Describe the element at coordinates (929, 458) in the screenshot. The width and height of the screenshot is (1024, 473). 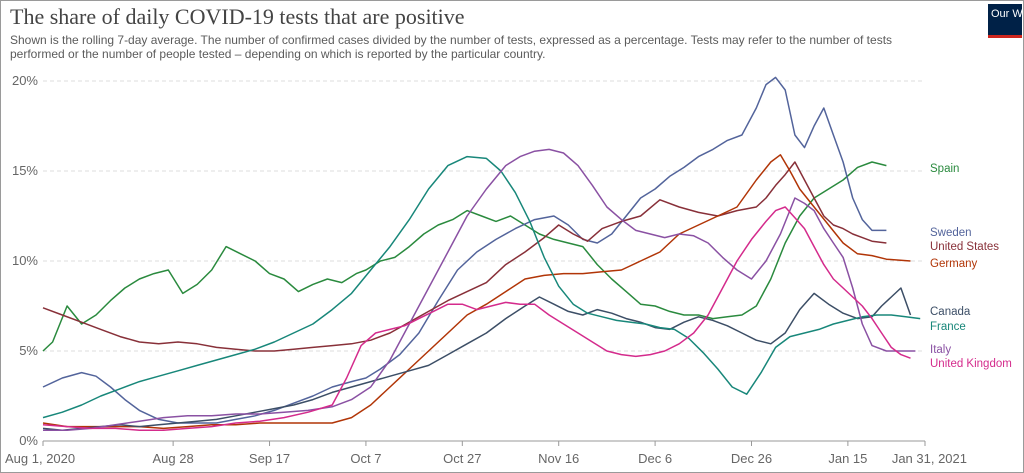
I see `x-tick-label: Jan 31, 2021` at that location.